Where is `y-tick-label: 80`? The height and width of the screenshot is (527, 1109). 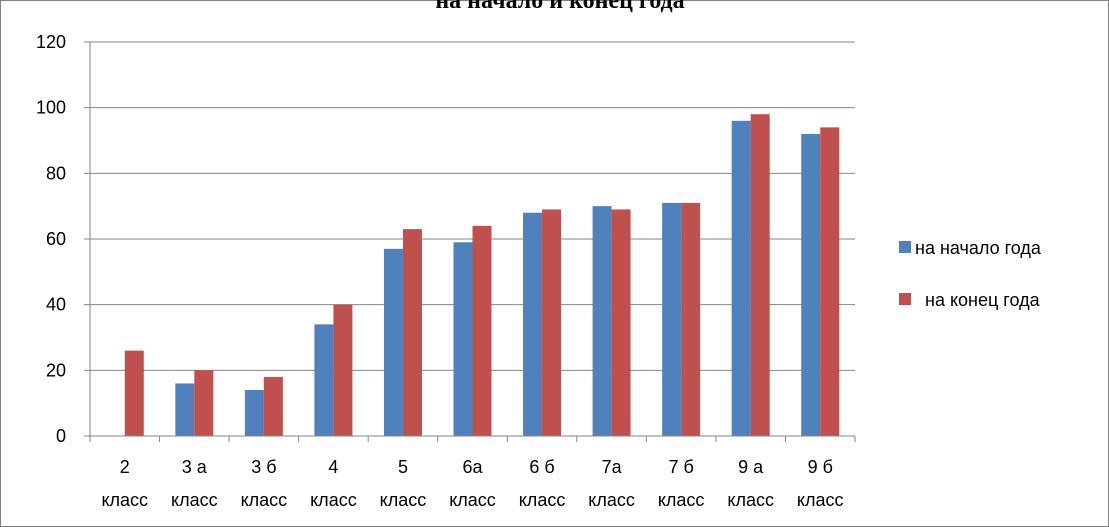
y-tick-label: 80 is located at coordinates (56, 173).